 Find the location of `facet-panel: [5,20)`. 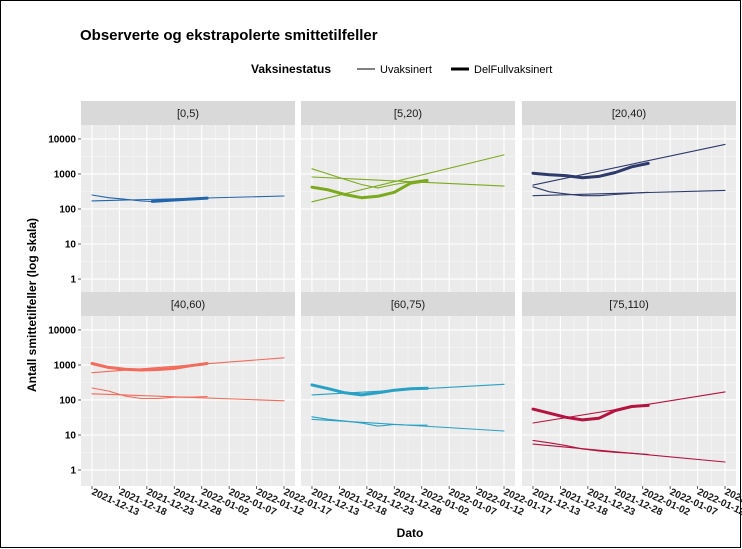

facet-panel: [5,20) is located at coordinates (408, 198).